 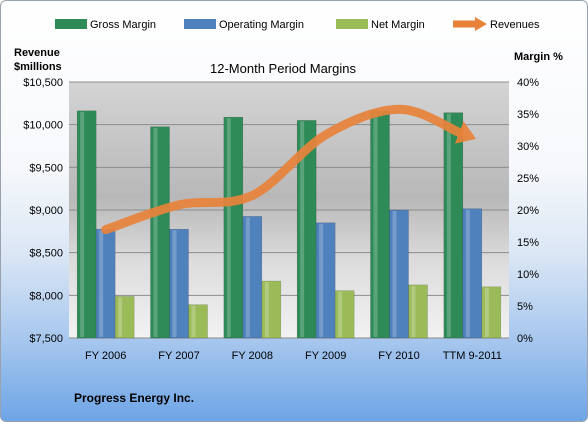 What do you see at coordinates (528, 179) in the screenshot?
I see `right-tick-label: 25%` at bounding box center [528, 179].